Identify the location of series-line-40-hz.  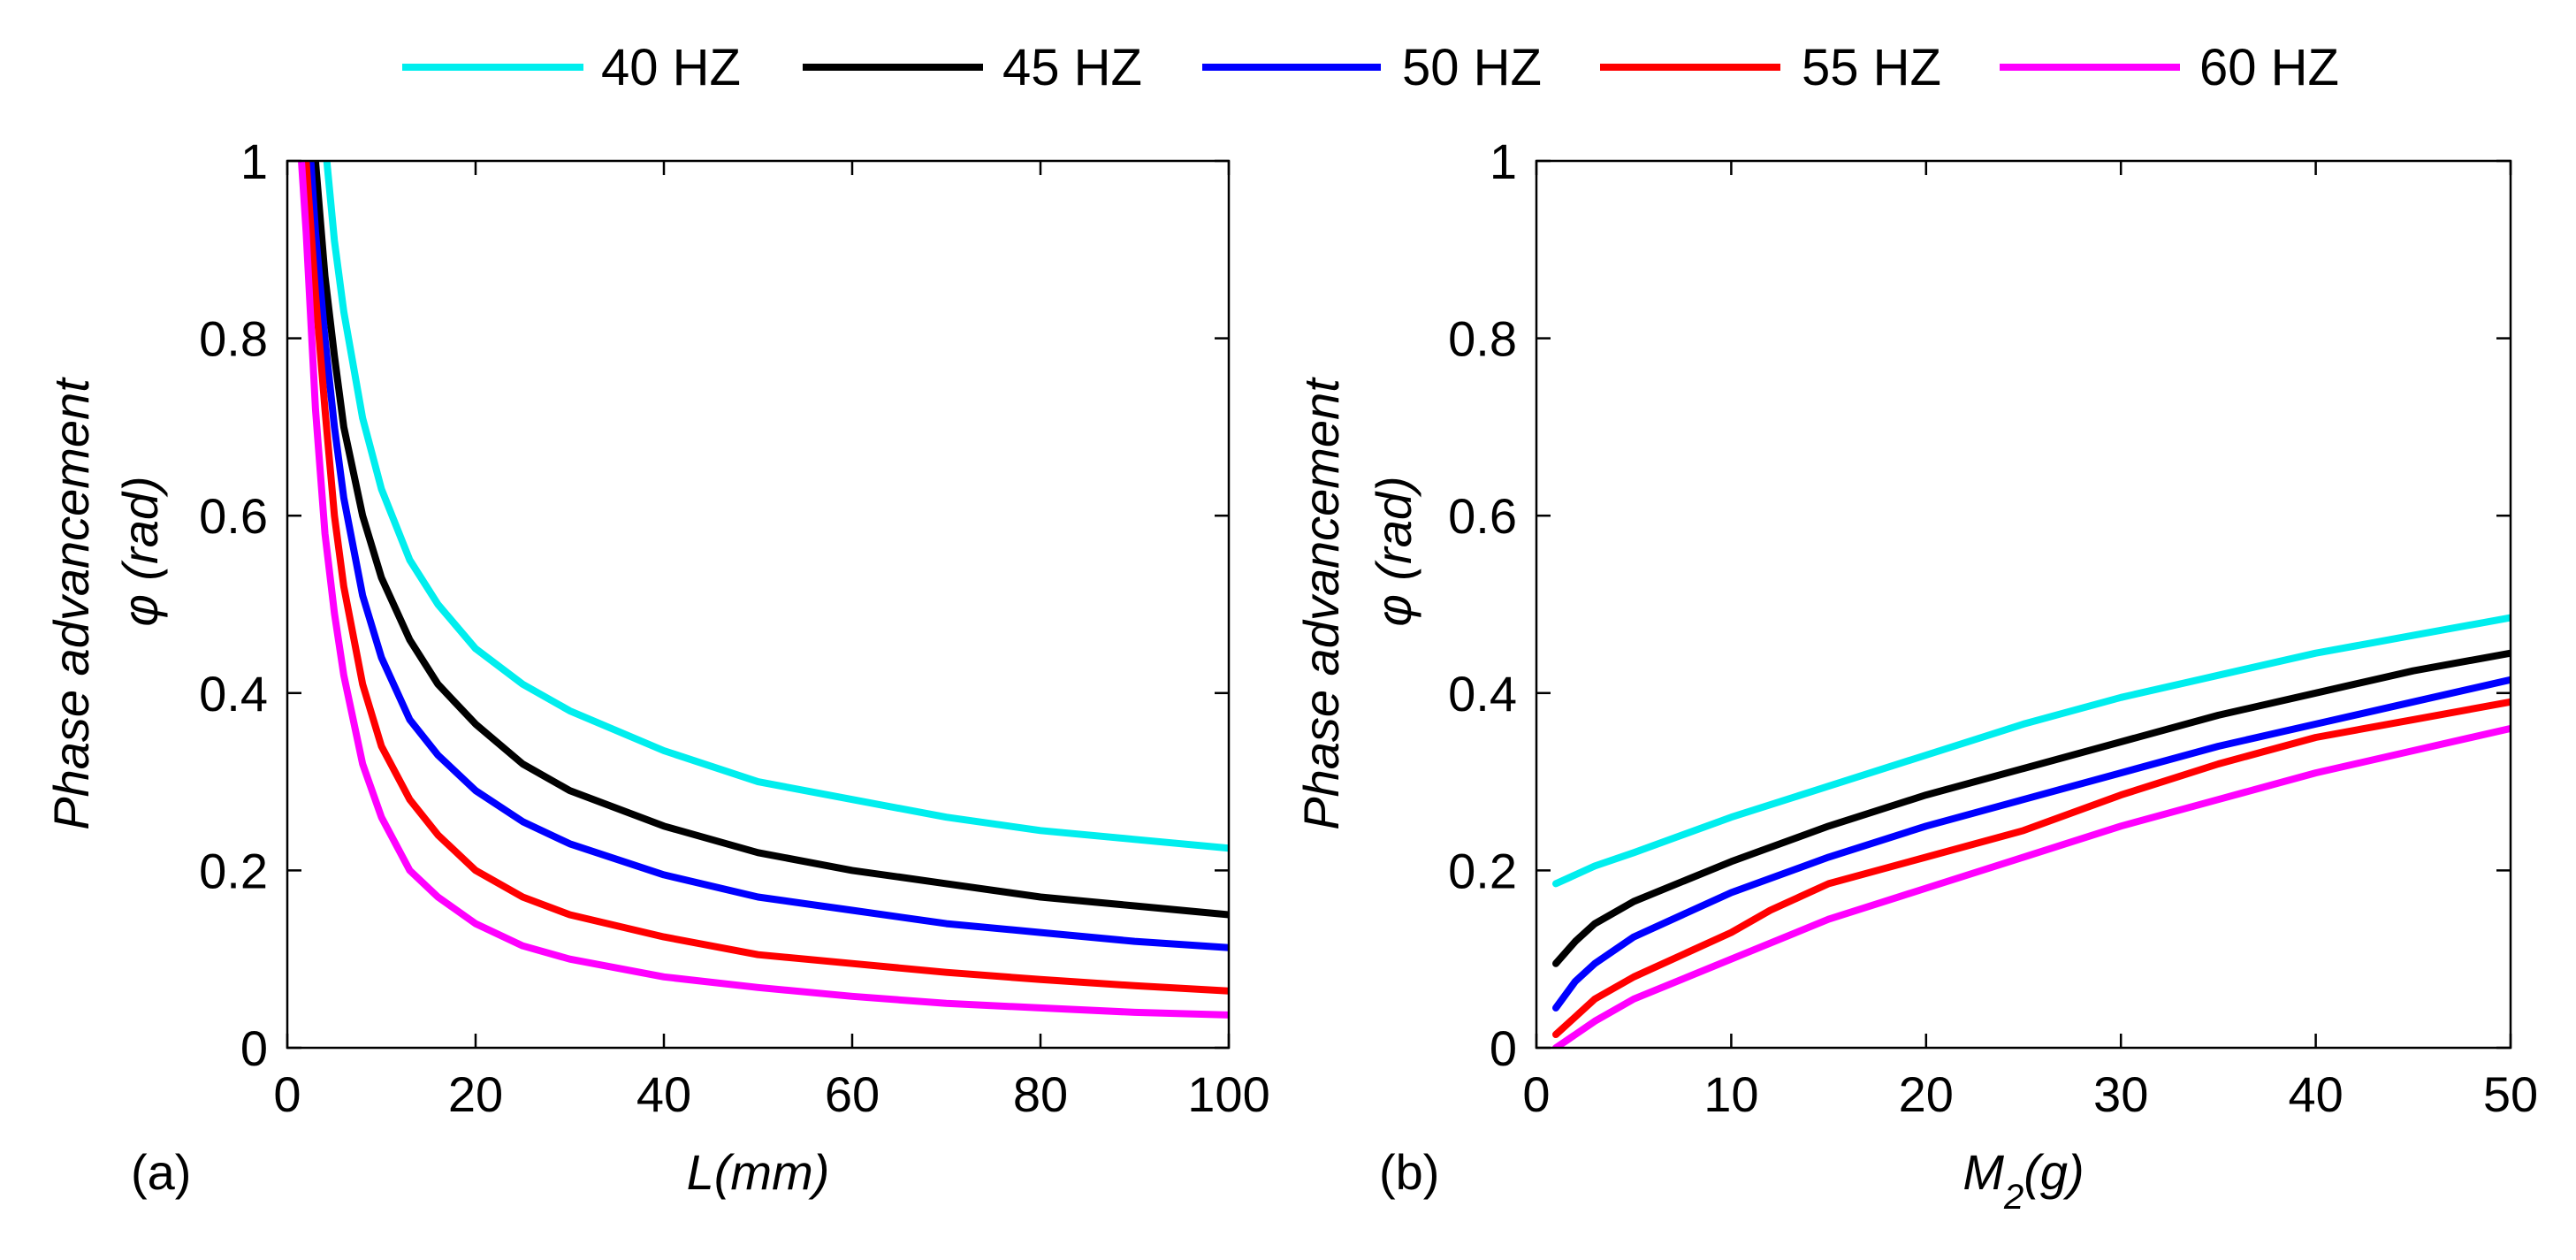
(2031, 751).